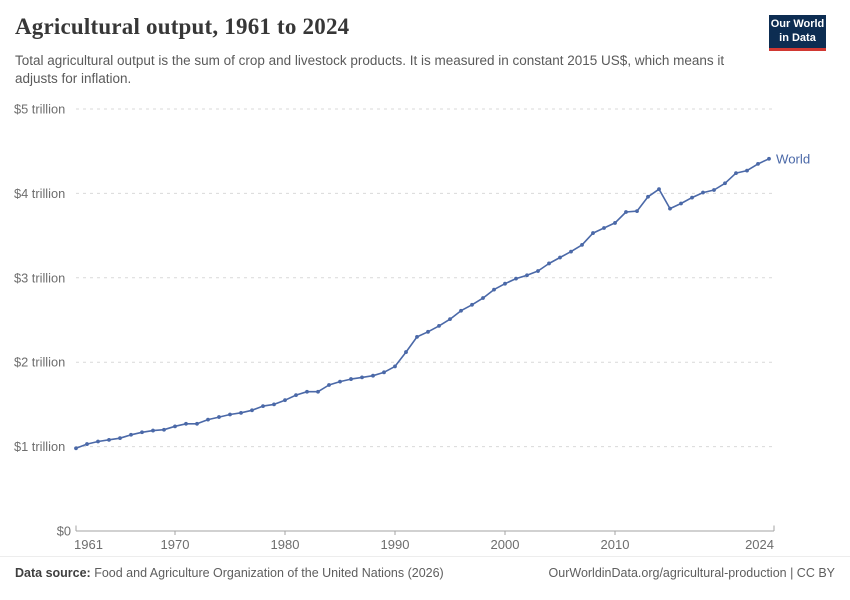 Image resolution: width=850 pixels, height=600 pixels. What do you see at coordinates (425, 556) in the screenshot?
I see `footer-divider` at bounding box center [425, 556].